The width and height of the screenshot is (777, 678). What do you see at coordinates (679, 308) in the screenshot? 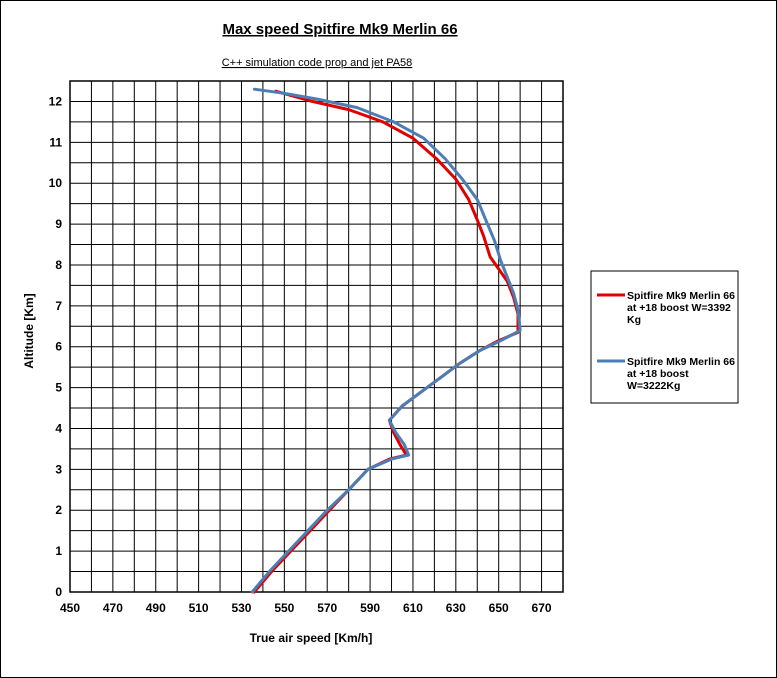
I see `legend-label: at +18 boost W=3392` at bounding box center [679, 308].